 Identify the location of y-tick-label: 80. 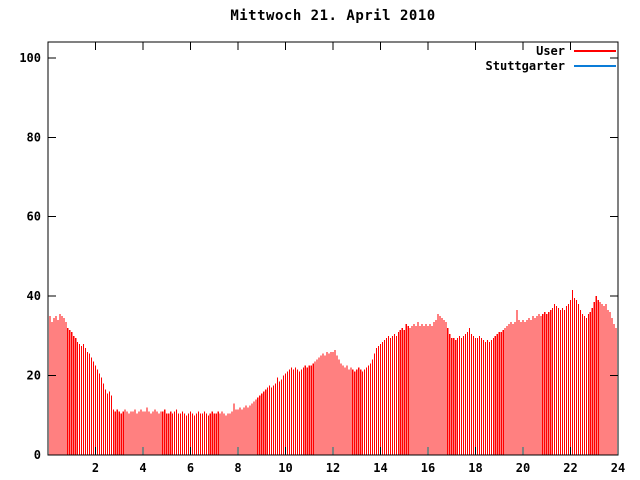
(34, 137).